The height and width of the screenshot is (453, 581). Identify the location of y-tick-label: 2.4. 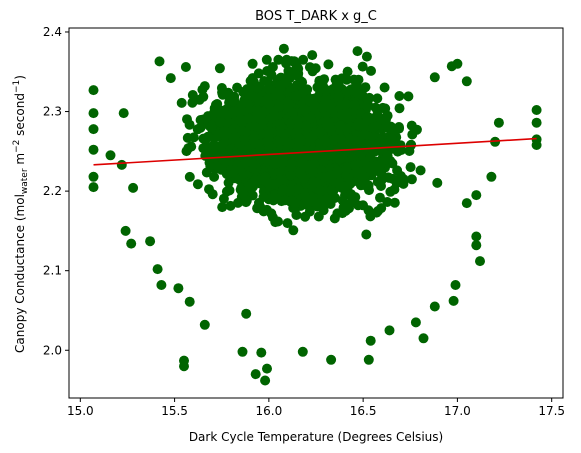
(52, 32).